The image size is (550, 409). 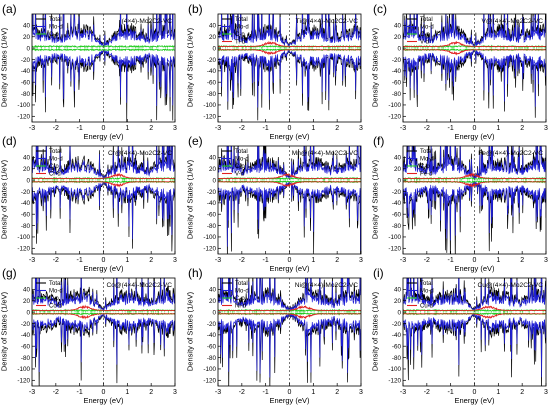 I want to click on y-tick-label-d-6: 0, so click(x=28, y=180).